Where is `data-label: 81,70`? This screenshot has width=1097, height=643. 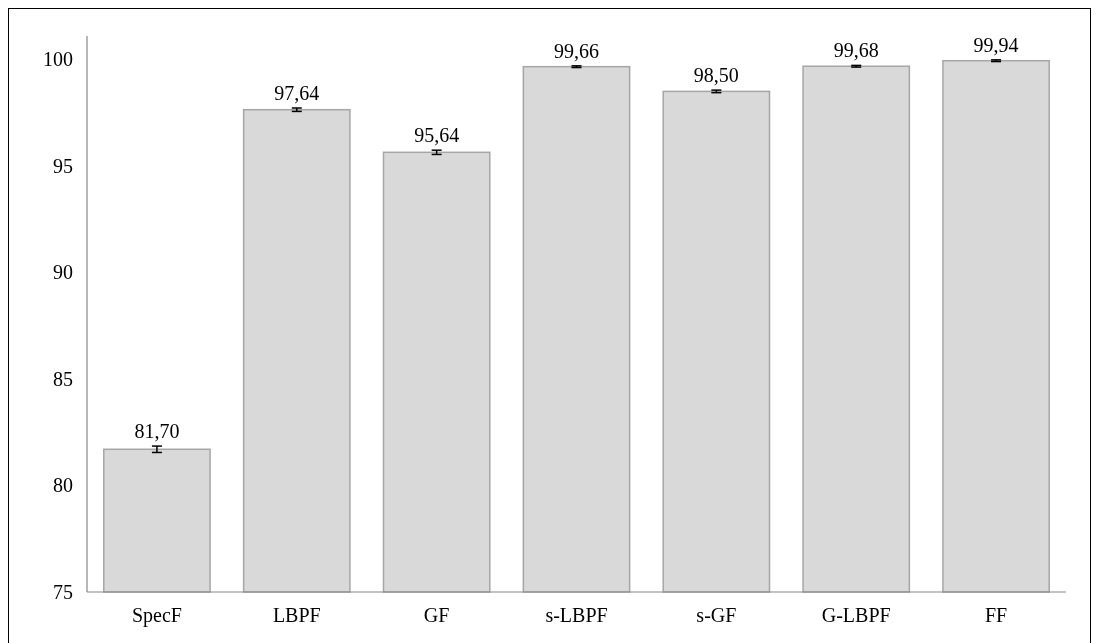 data-label: 81,70 is located at coordinates (157, 431).